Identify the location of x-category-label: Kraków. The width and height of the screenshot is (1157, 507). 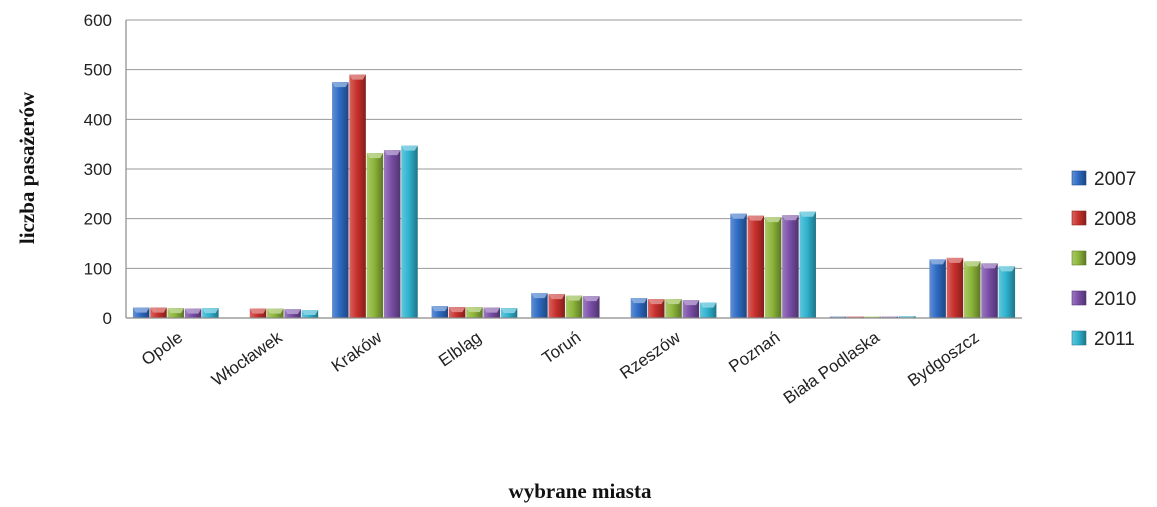
(357, 351).